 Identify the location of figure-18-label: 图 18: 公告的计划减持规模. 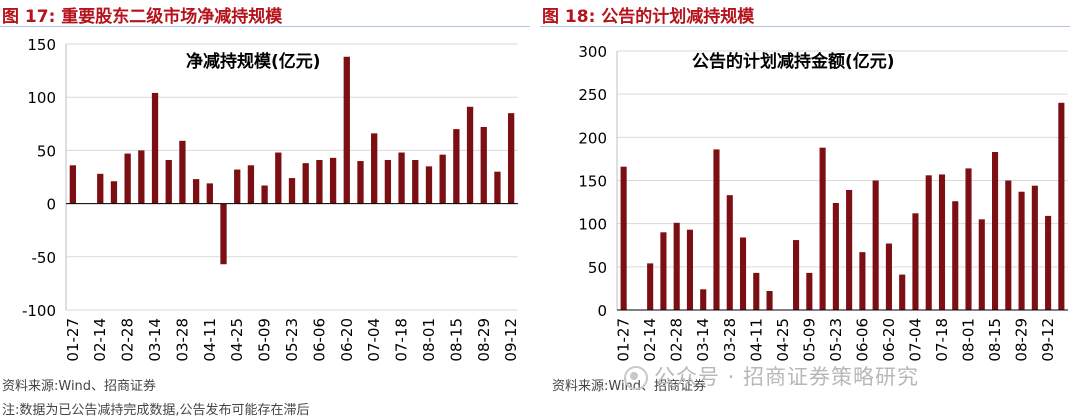
(648, 17).